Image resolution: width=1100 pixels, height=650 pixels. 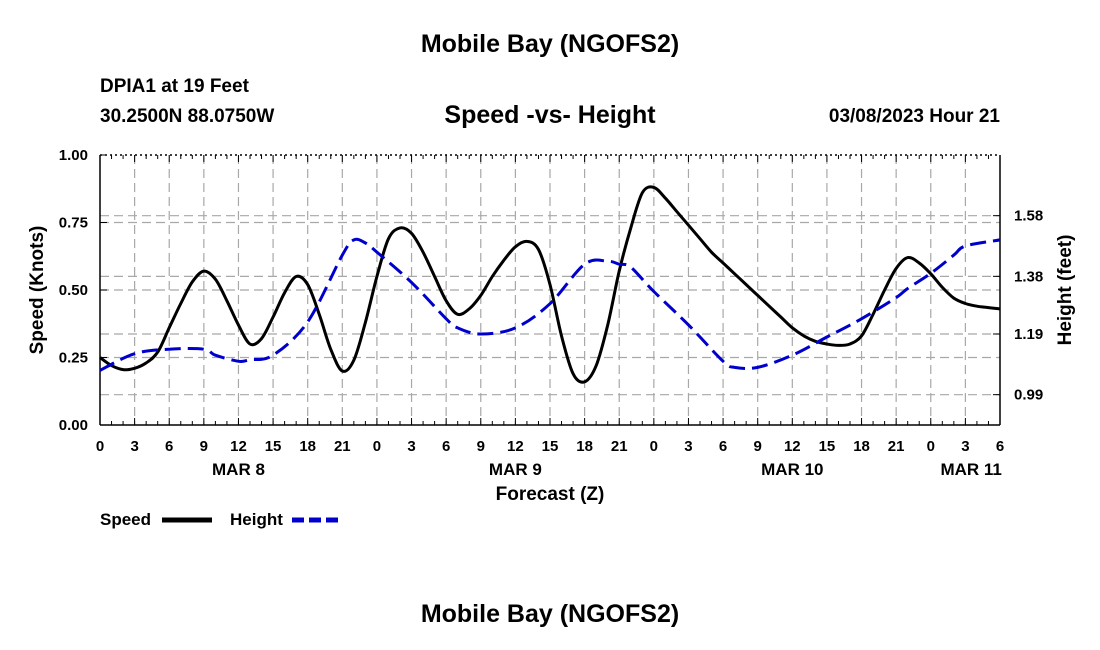 I want to click on date-label: MAR 11, so click(x=970, y=469).